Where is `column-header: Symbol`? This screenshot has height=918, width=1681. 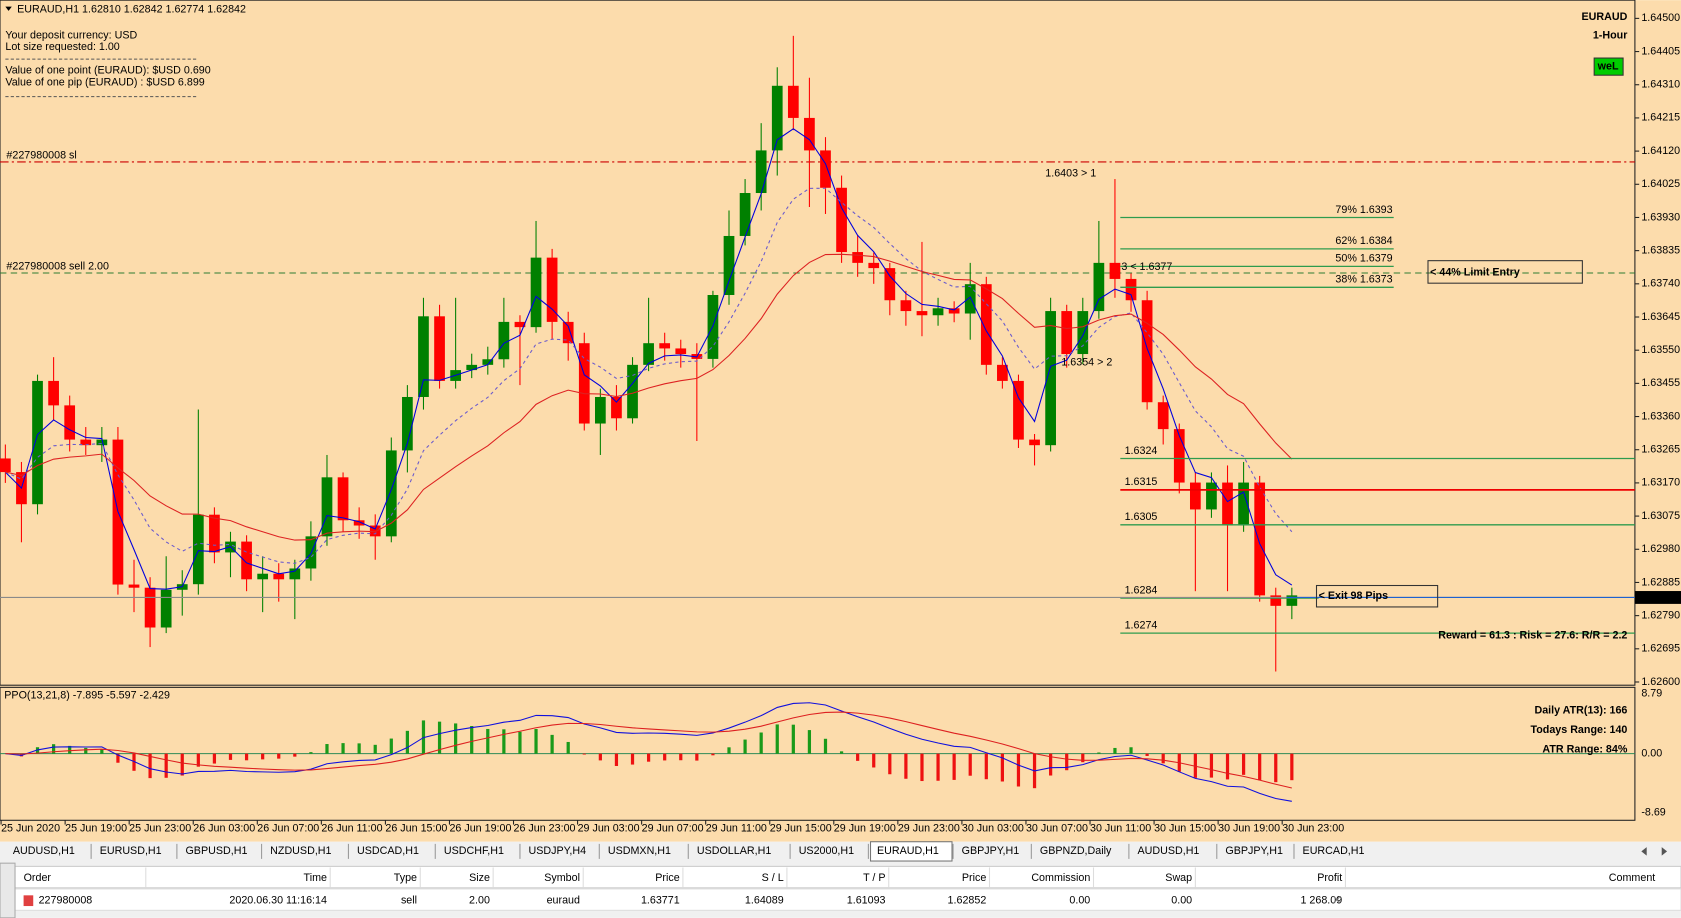 column-header: Symbol is located at coordinates (562, 878).